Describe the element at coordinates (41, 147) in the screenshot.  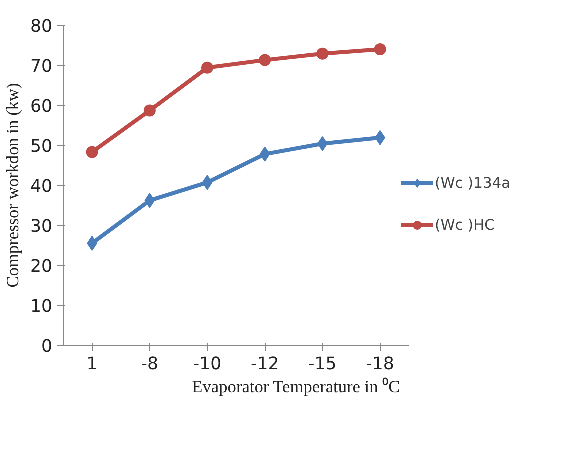
I see `y-tick-label: 50` at that location.